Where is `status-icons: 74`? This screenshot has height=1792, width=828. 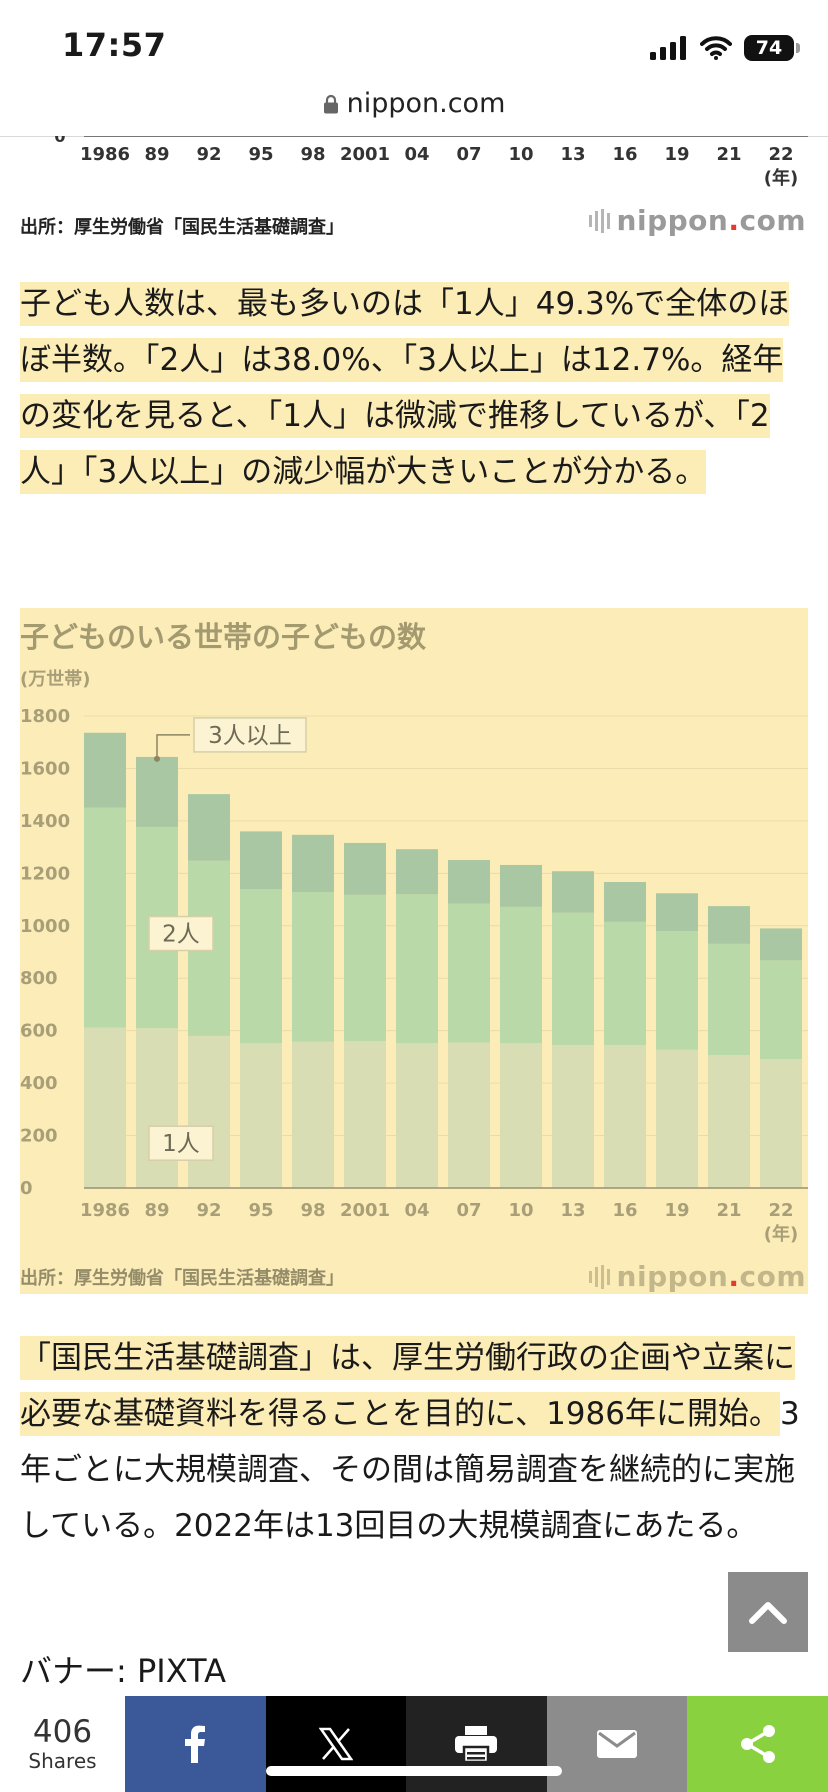
status-icons: 74 is located at coordinates (725, 48).